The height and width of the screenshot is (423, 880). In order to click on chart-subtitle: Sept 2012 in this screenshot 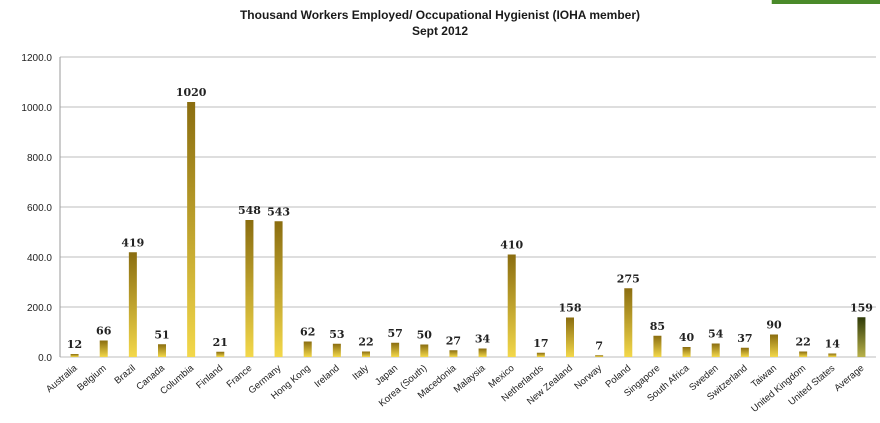, I will do `click(440, 31)`.